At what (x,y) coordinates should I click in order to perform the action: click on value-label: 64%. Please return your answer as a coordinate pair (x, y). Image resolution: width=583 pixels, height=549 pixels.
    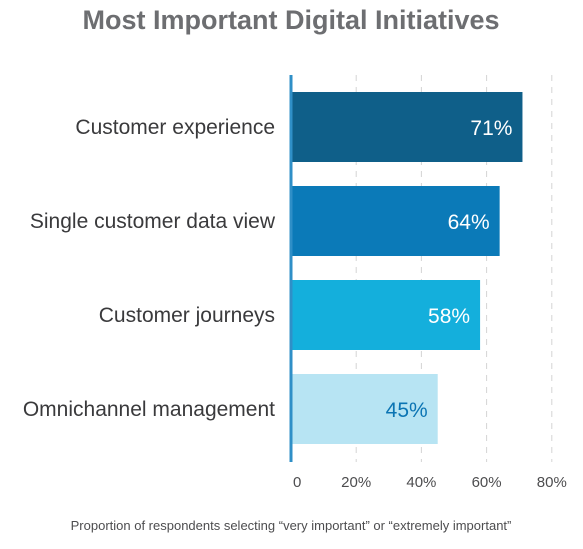
    Looking at the image, I should click on (469, 222).